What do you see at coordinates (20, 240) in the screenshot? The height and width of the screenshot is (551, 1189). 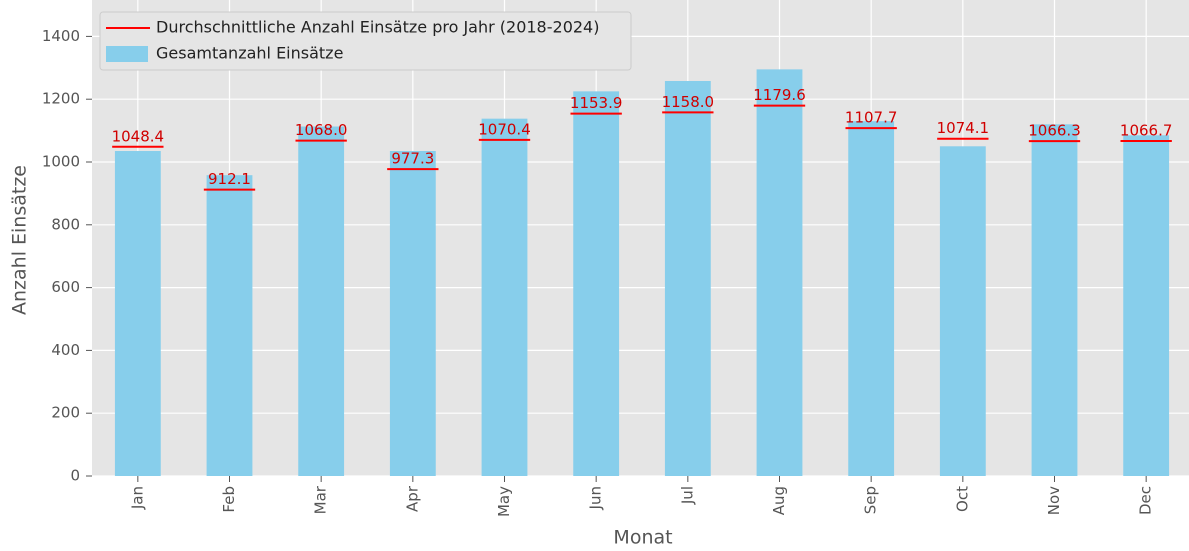 I see `y-axis-label: Anzahl Einsätze` at bounding box center [20, 240].